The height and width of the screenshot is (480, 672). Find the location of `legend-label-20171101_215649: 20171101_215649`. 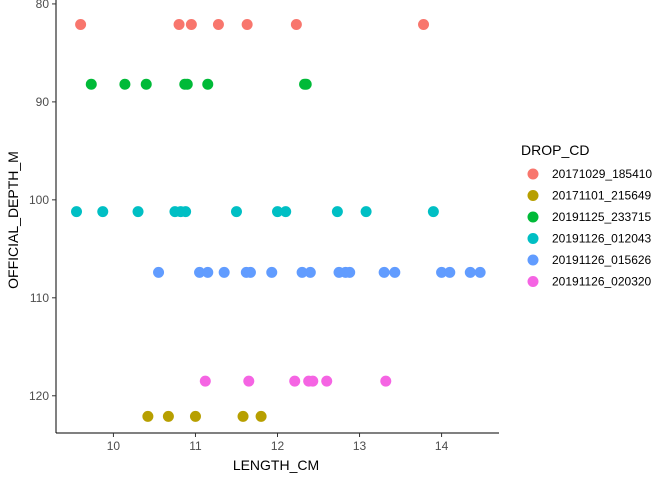

legend-label-20171101_215649: 20171101_215649 is located at coordinates (602, 196).